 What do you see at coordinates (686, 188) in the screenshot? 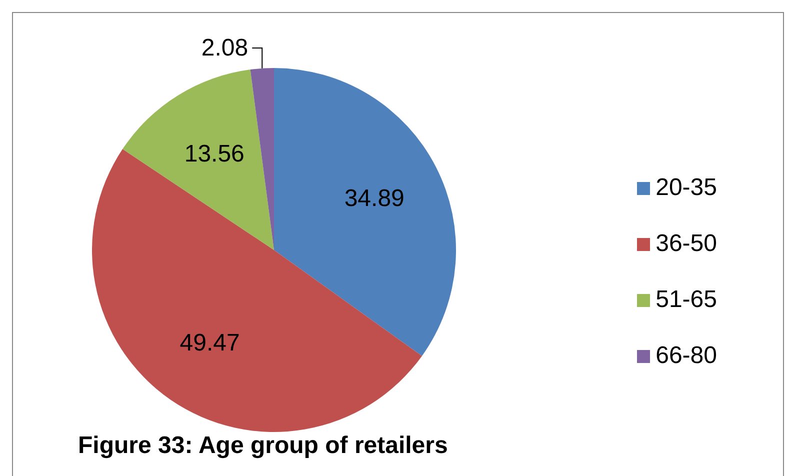
I see `legend-label: 20-35` at bounding box center [686, 188].